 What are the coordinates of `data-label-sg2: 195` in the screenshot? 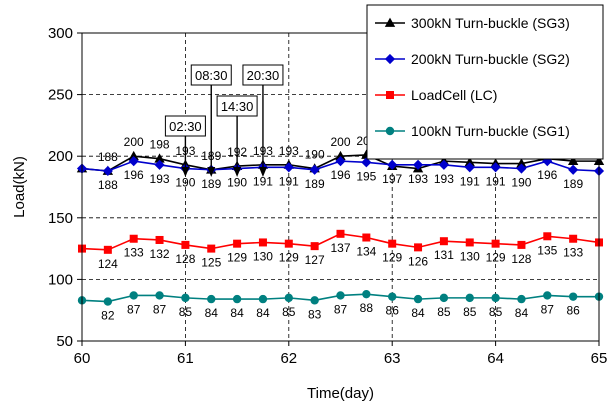 It's located at (366, 176).